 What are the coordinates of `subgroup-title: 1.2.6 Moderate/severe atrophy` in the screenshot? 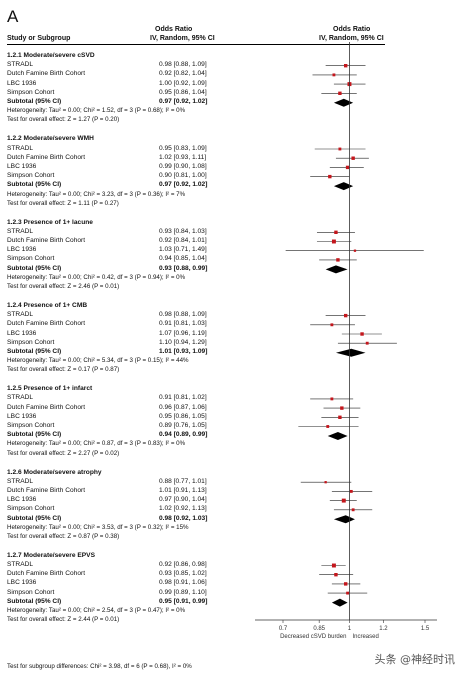 It's located at (54, 472).